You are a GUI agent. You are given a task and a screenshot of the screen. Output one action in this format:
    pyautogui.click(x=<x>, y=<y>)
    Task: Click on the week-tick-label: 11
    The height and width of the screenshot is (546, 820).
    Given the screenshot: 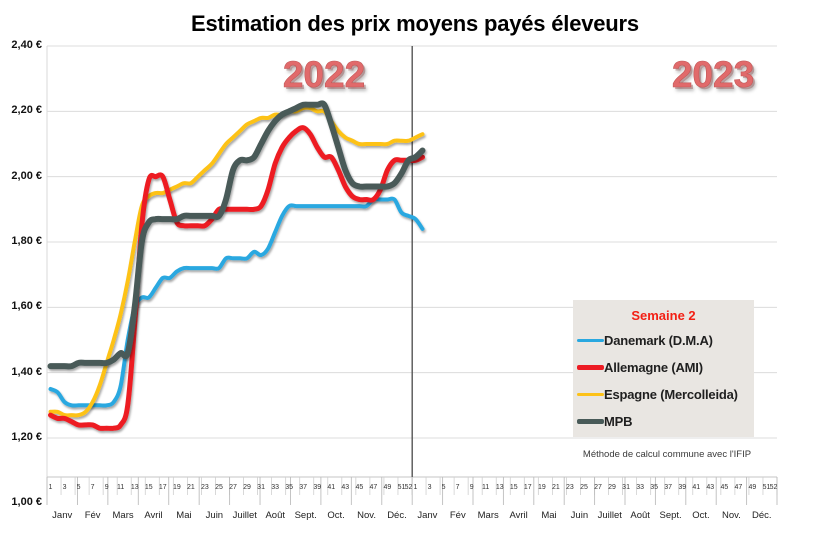 What is the action you would take?
    pyautogui.click(x=121, y=487)
    